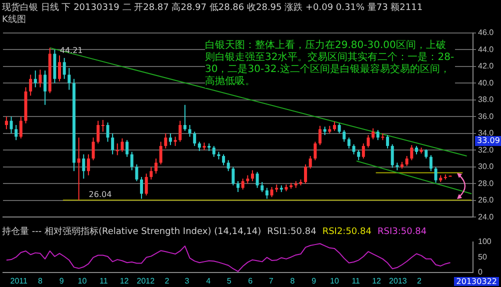  Describe the element at coordinates (486, 83) in the screenshot. I see `y-tick-label: 40.0` at that location.